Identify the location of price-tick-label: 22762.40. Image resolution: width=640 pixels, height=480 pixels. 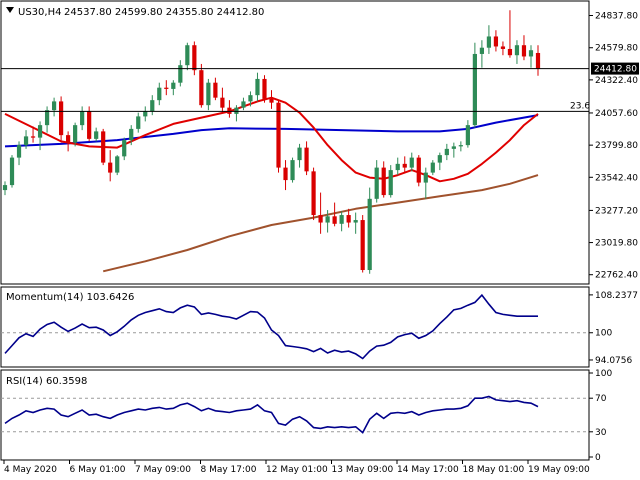
(616, 276).